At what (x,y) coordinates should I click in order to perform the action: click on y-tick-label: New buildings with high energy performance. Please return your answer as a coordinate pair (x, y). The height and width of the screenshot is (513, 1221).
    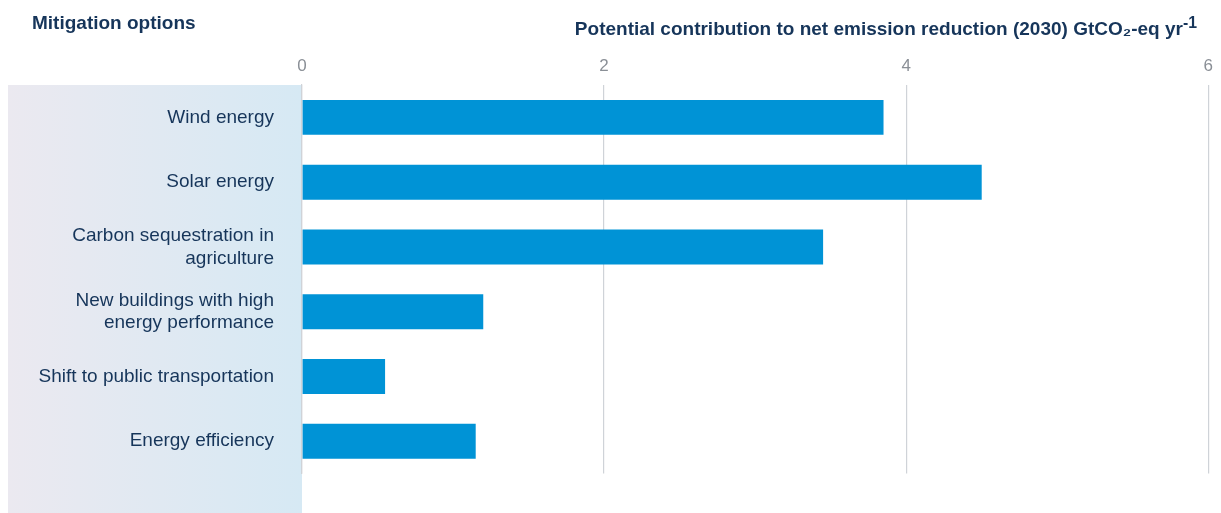
    Looking at the image, I should click on (174, 310).